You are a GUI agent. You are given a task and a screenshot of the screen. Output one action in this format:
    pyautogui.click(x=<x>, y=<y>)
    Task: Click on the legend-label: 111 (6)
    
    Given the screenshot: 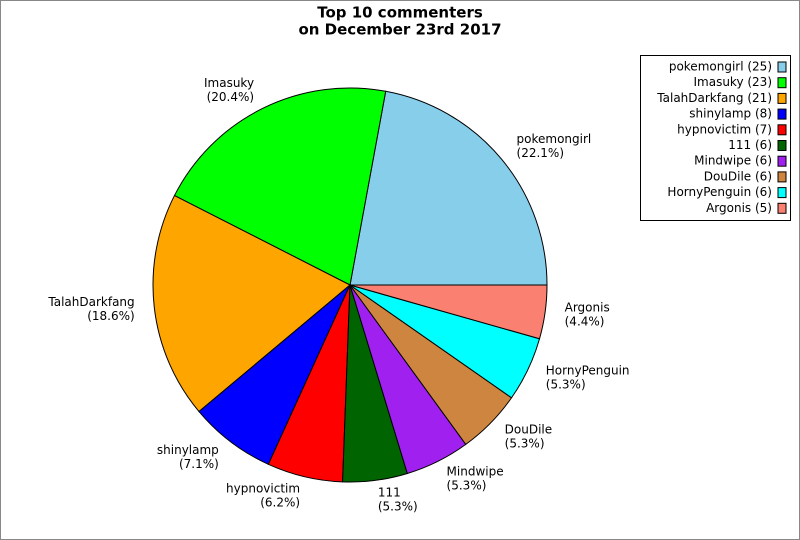 What is the action you would take?
    pyautogui.click(x=750, y=145)
    